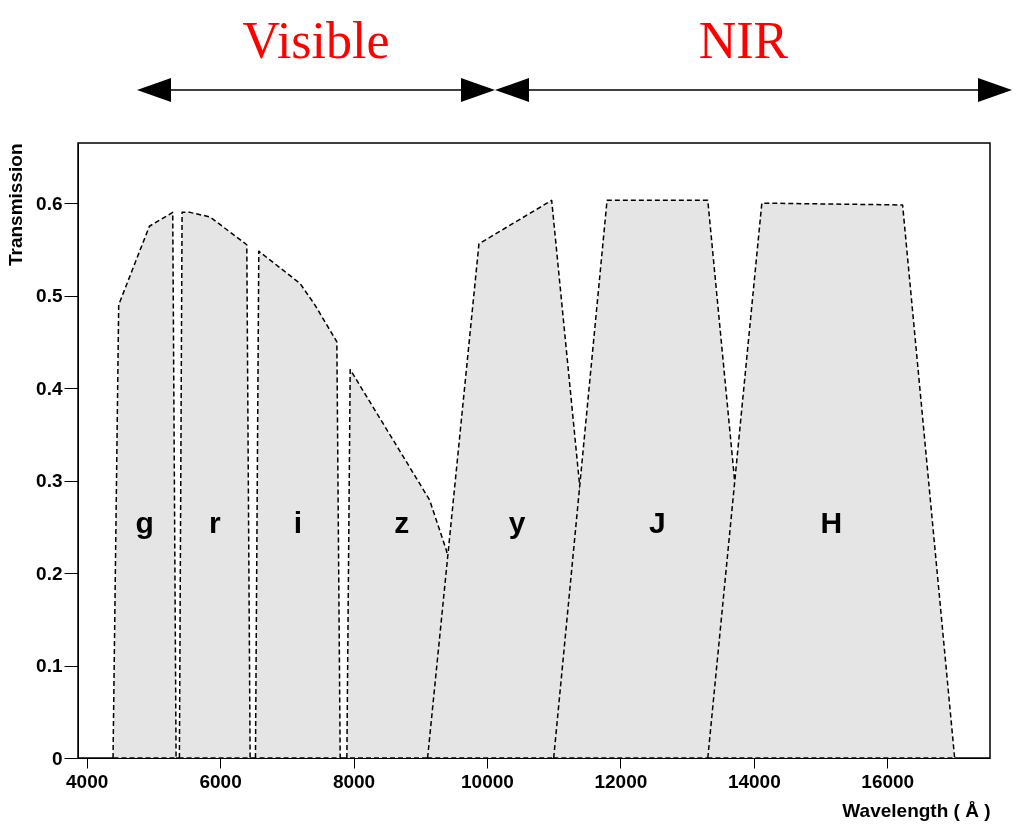 Image resolution: width=1018 pixels, height=827 pixels. What do you see at coordinates (57, 758) in the screenshot?
I see `y-tick-label: 0` at bounding box center [57, 758].